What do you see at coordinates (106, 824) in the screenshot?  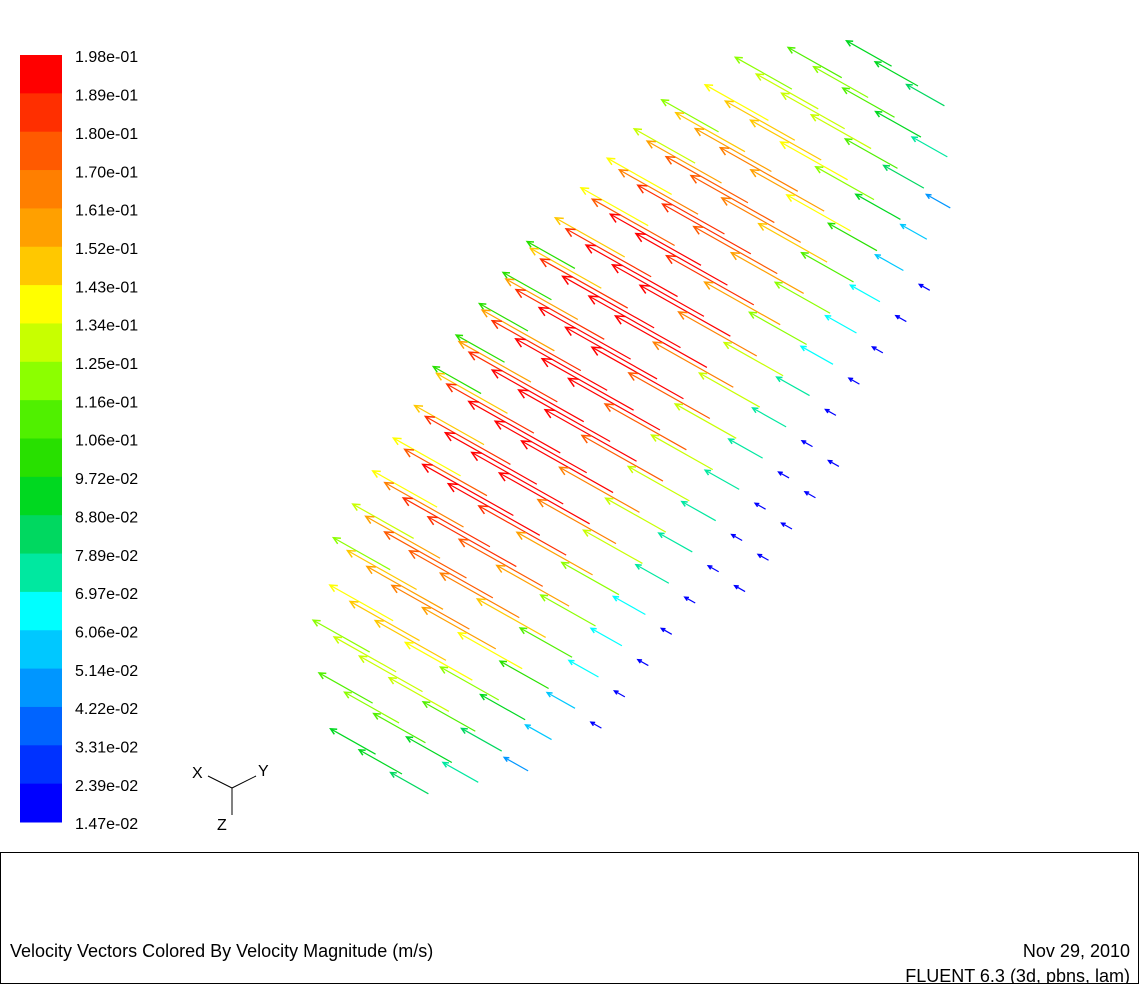 I see `colorbar-label: 1.47e-02` at bounding box center [106, 824].